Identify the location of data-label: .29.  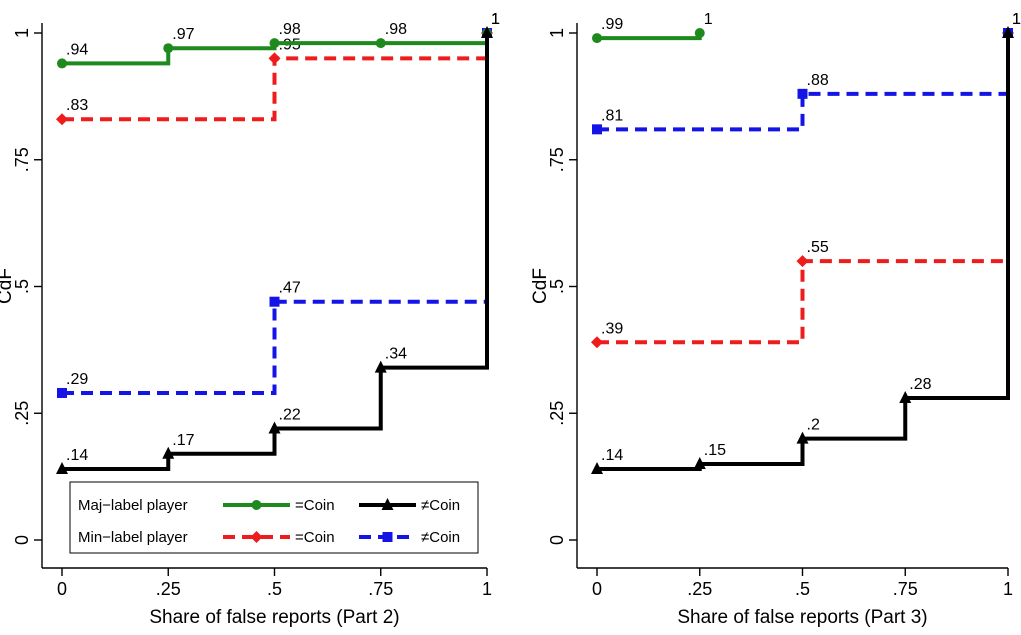
(77, 379).